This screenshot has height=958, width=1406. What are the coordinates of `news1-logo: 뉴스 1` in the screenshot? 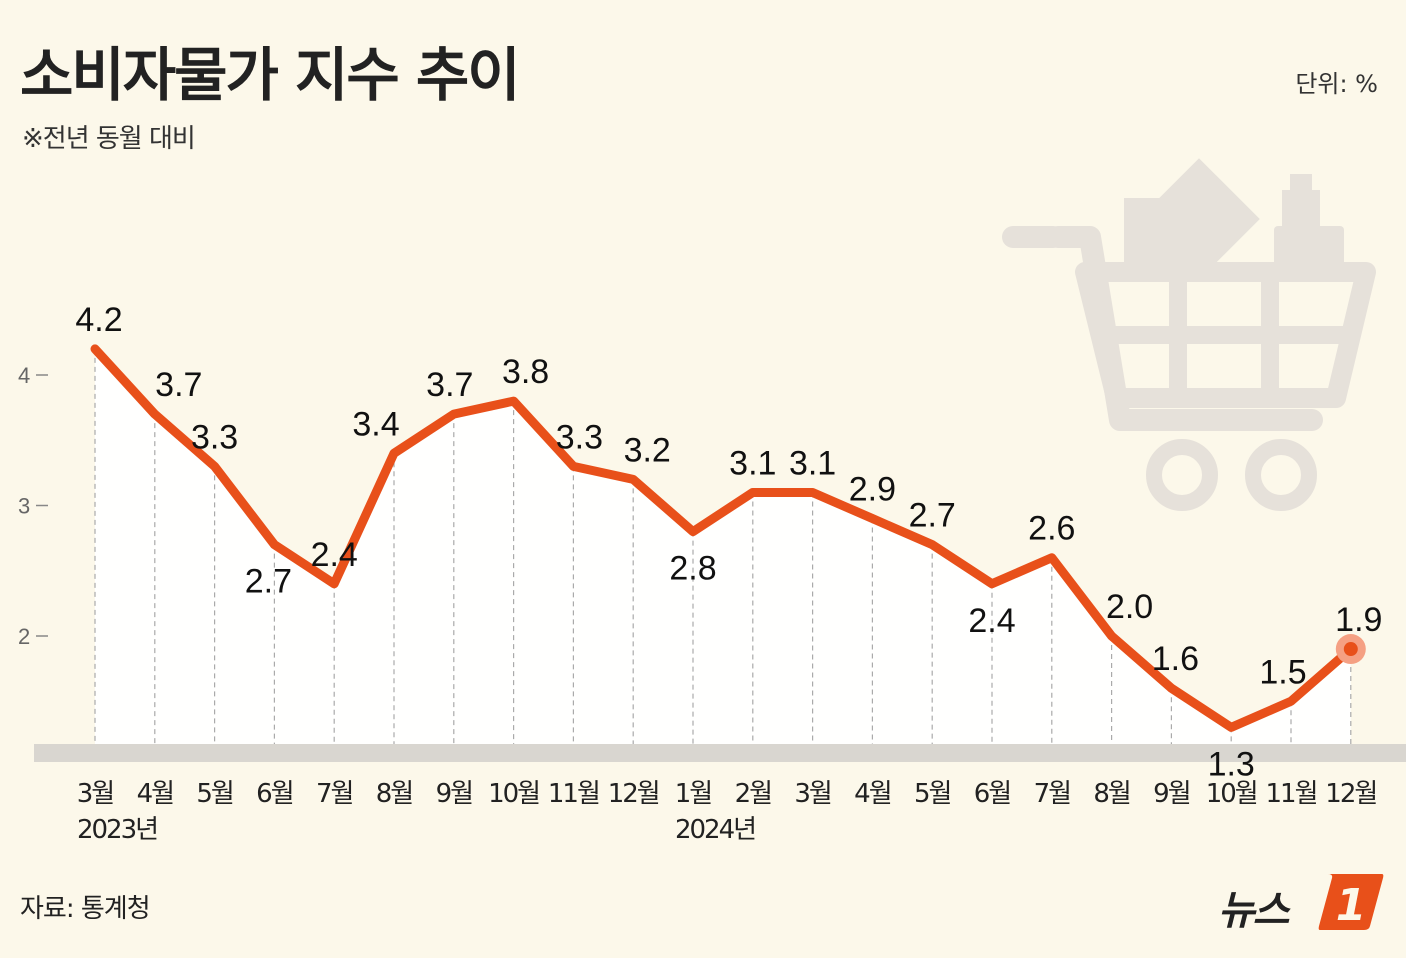 It's located at (1303, 901).